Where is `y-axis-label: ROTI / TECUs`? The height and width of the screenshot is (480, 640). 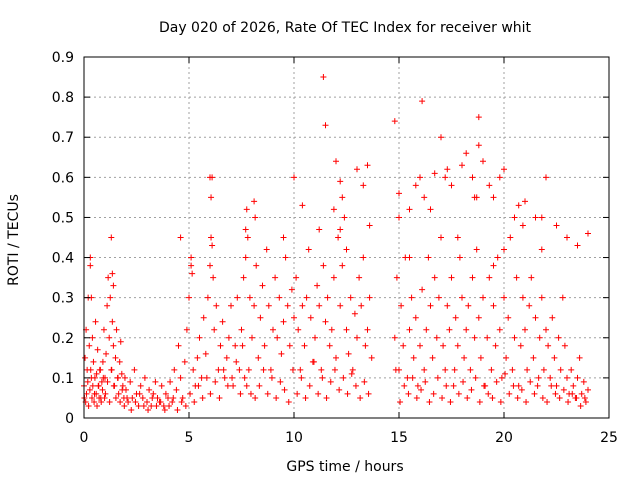
y-axis-label: ROTI / TECUs is located at coordinates (14, 240).